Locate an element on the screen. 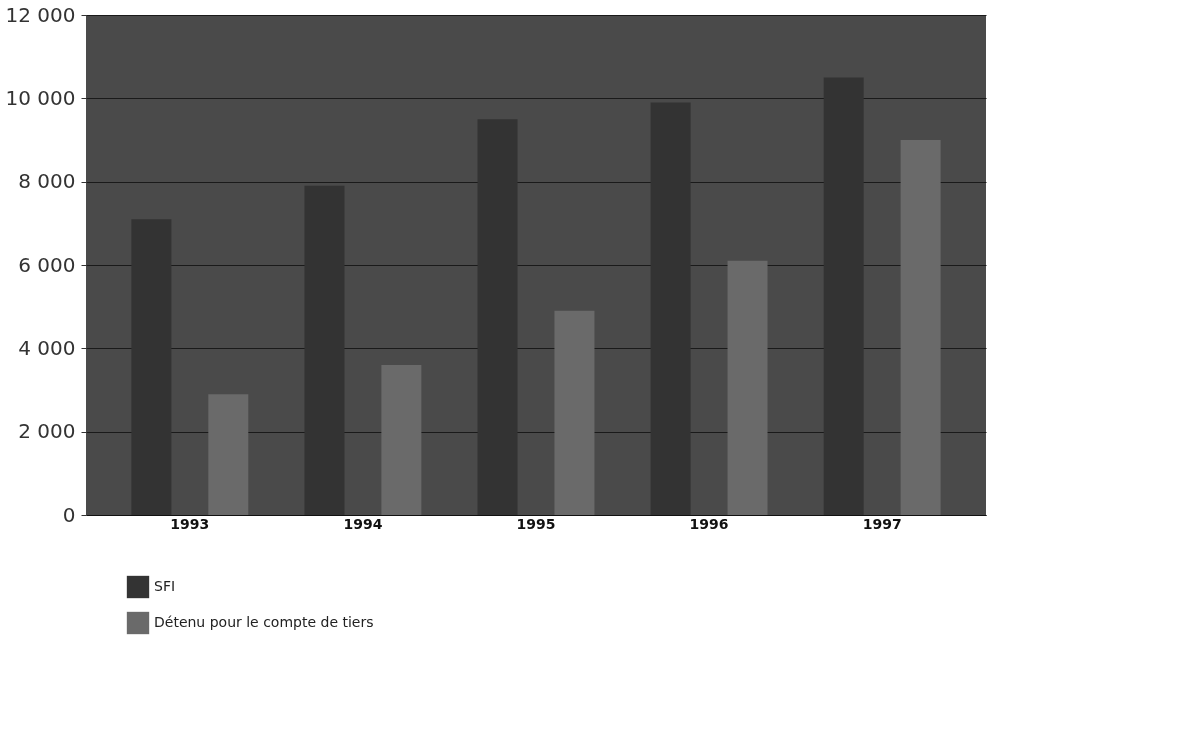 This screenshot has width=1180, height=752. y-tick-label: 4 000 is located at coordinates (47, 347).